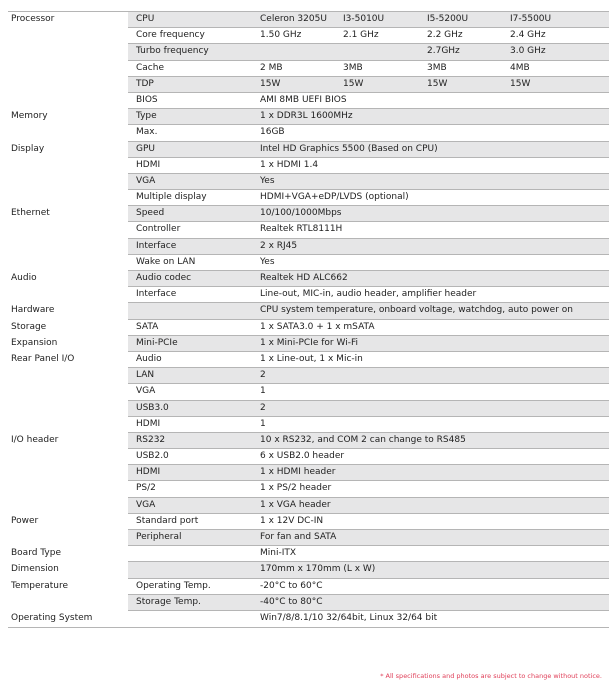 This screenshot has height=696, width=616. What do you see at coordinates (520, 67) in the screenshot?
I see `spec-value: 4MB` at bounding box center [520, 67].